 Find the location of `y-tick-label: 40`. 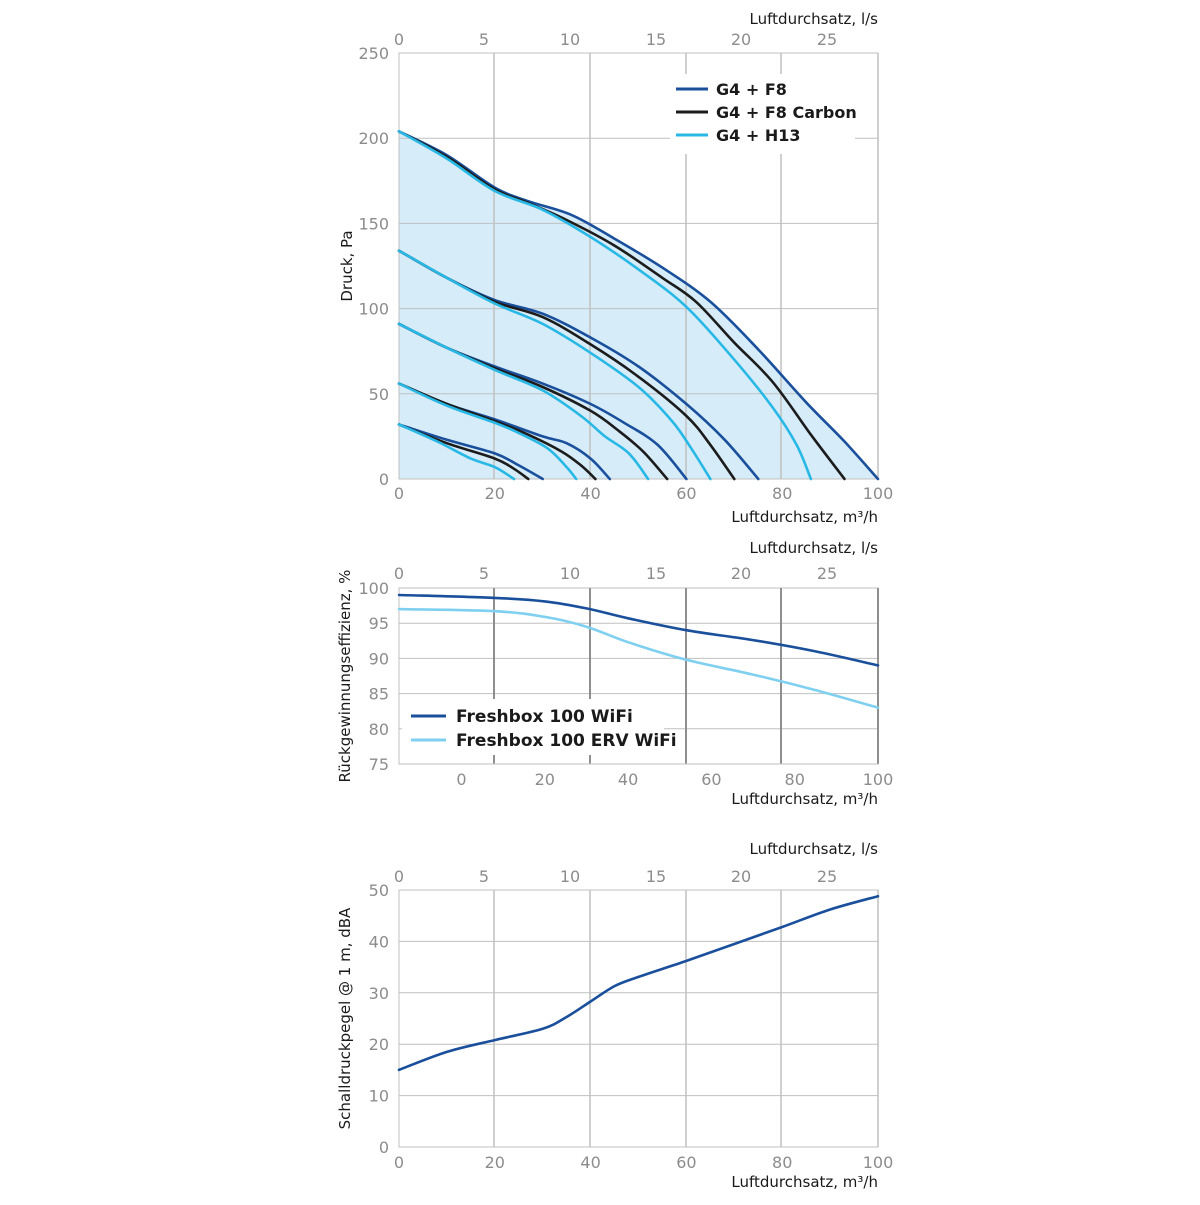

y-tick-label: 40 is located at coordinates (379, 941).